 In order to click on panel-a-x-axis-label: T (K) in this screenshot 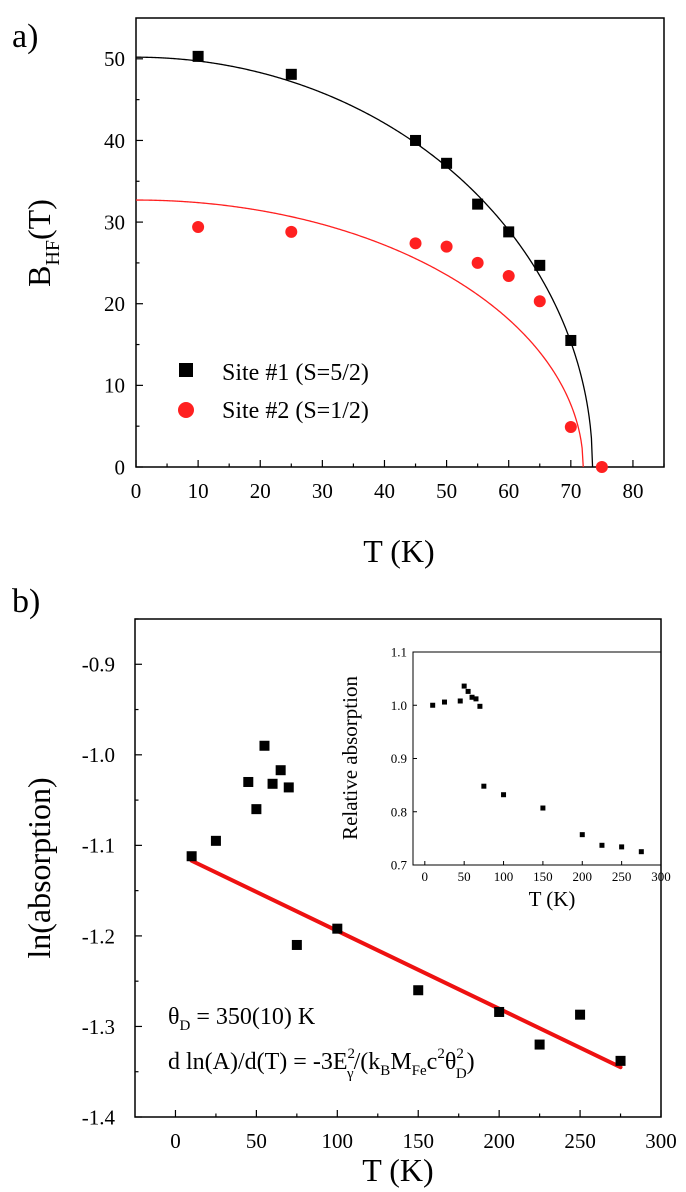, I will do `click(398, 551)`.